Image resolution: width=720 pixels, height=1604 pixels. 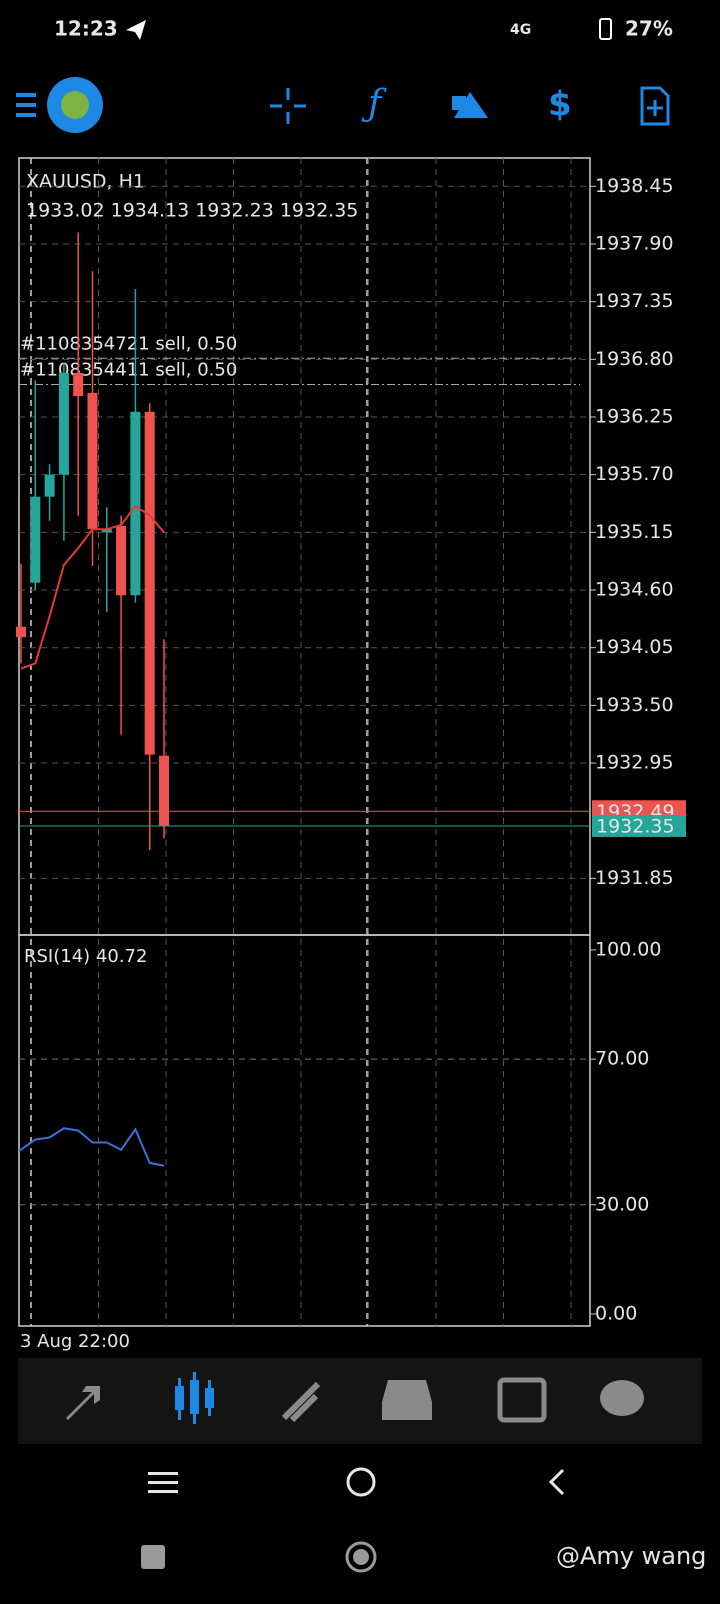 What do you see at coordinates (520, 30) in the screenshot?
I see `network: 4G` at bounding box center [520, 30].